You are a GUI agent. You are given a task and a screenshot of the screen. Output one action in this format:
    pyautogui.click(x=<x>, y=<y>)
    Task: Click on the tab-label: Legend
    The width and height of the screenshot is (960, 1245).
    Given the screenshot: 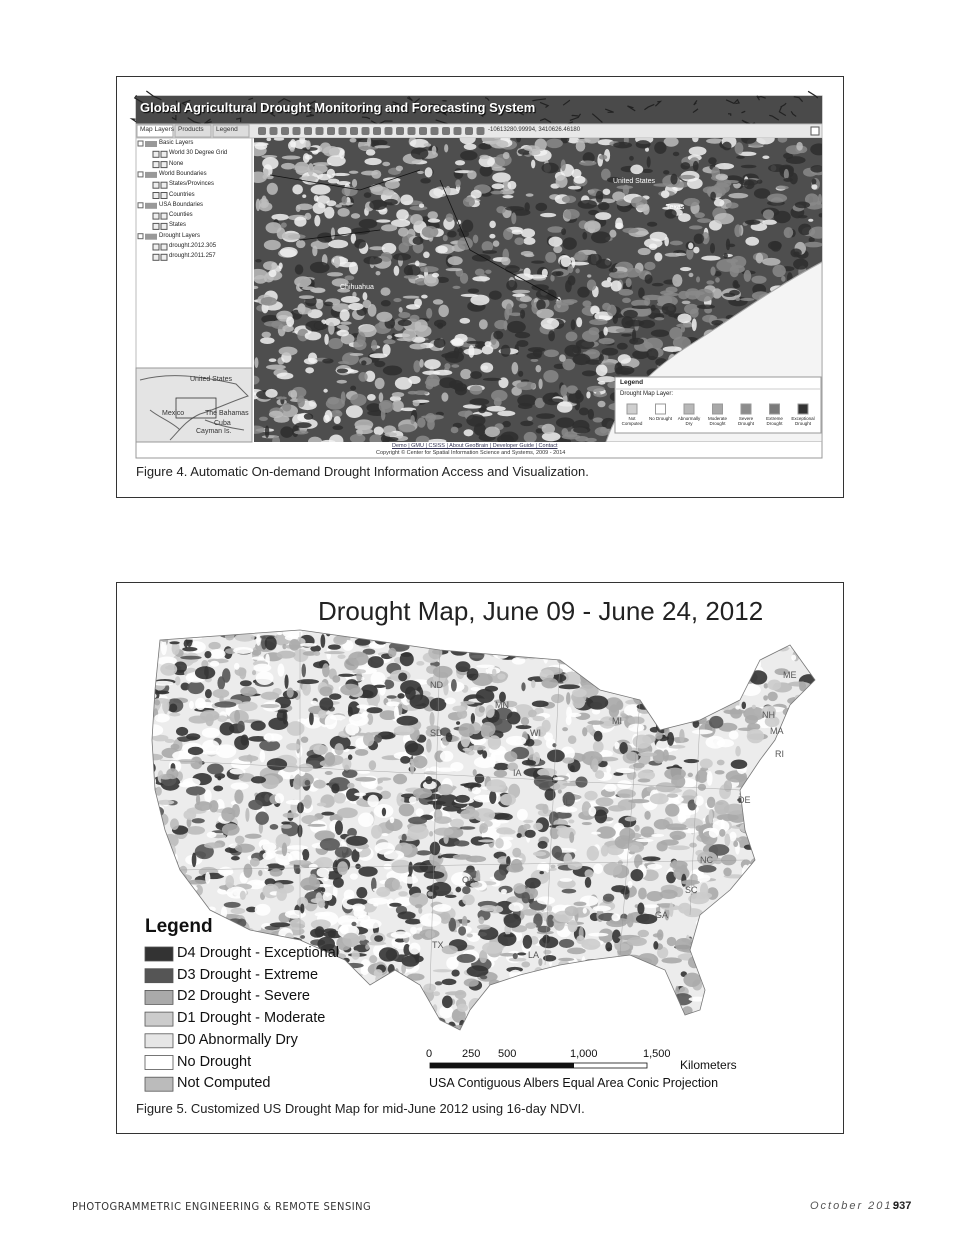 What is the action you would take?
    pyautogui.click(x=227, y=129)
    